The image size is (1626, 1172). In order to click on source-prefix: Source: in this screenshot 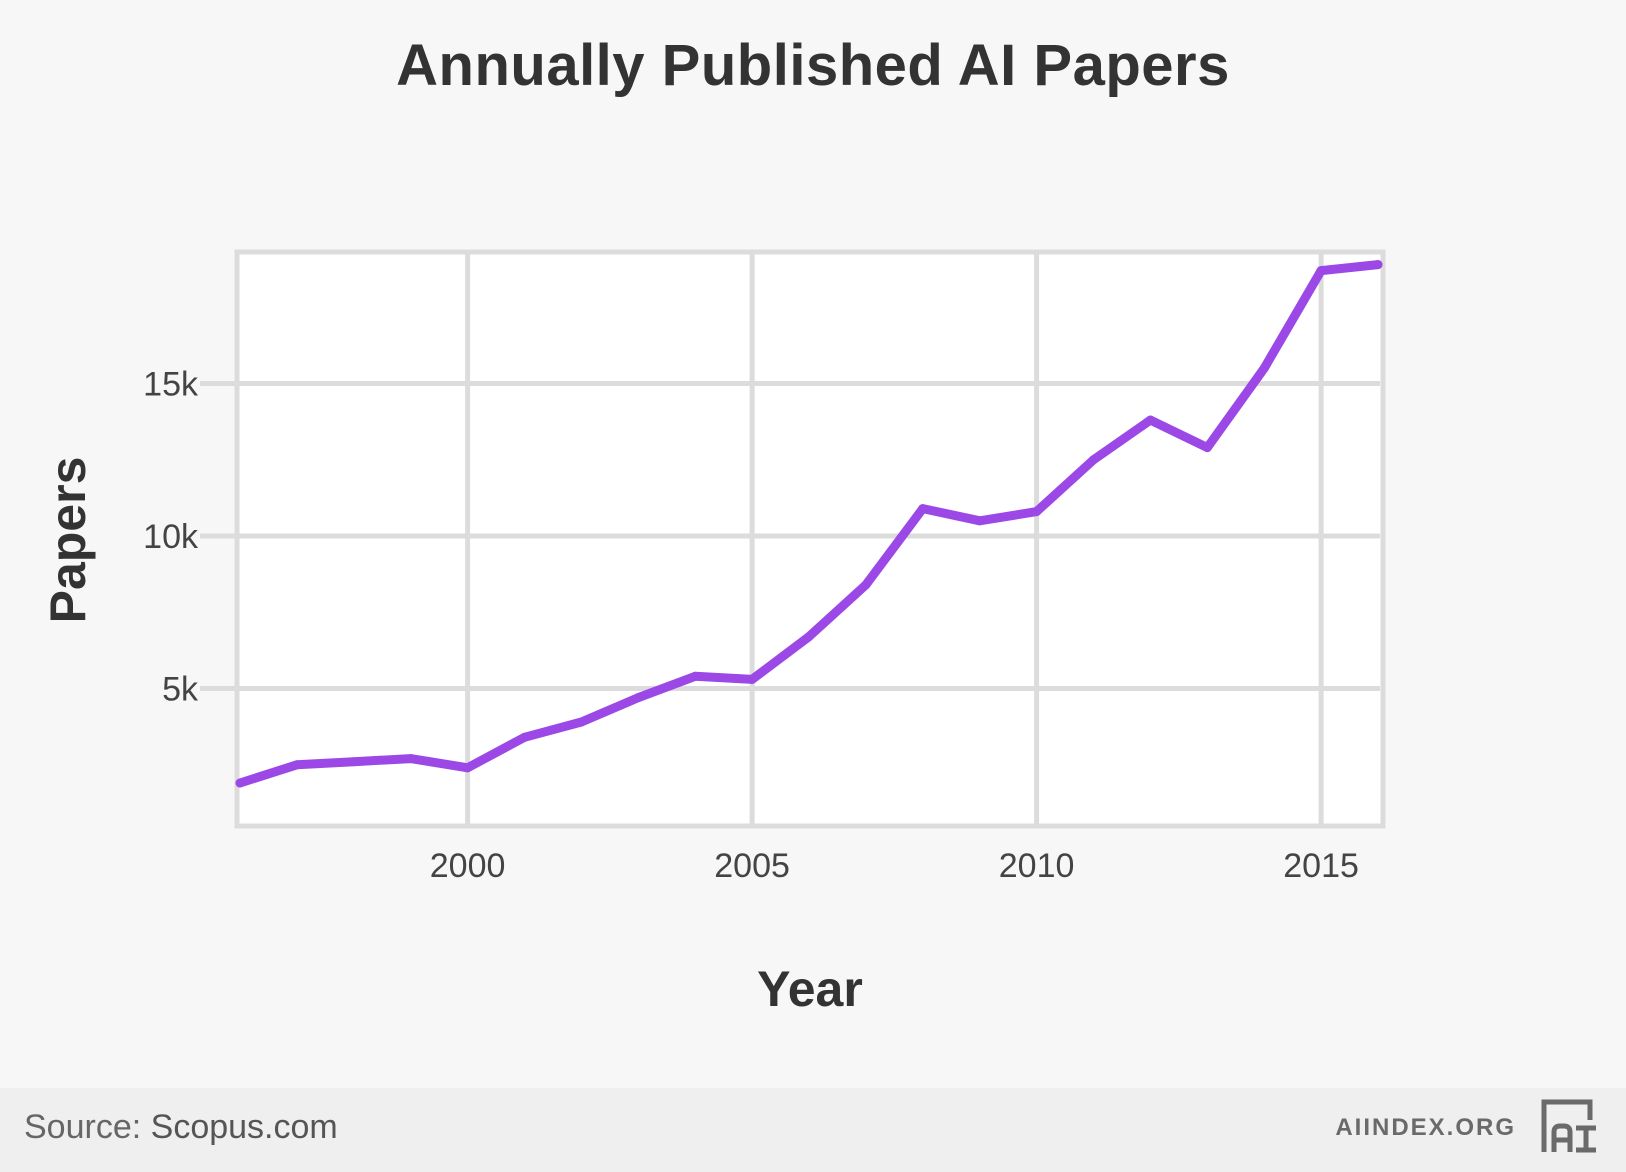, I will do `click(83, 1127)`.